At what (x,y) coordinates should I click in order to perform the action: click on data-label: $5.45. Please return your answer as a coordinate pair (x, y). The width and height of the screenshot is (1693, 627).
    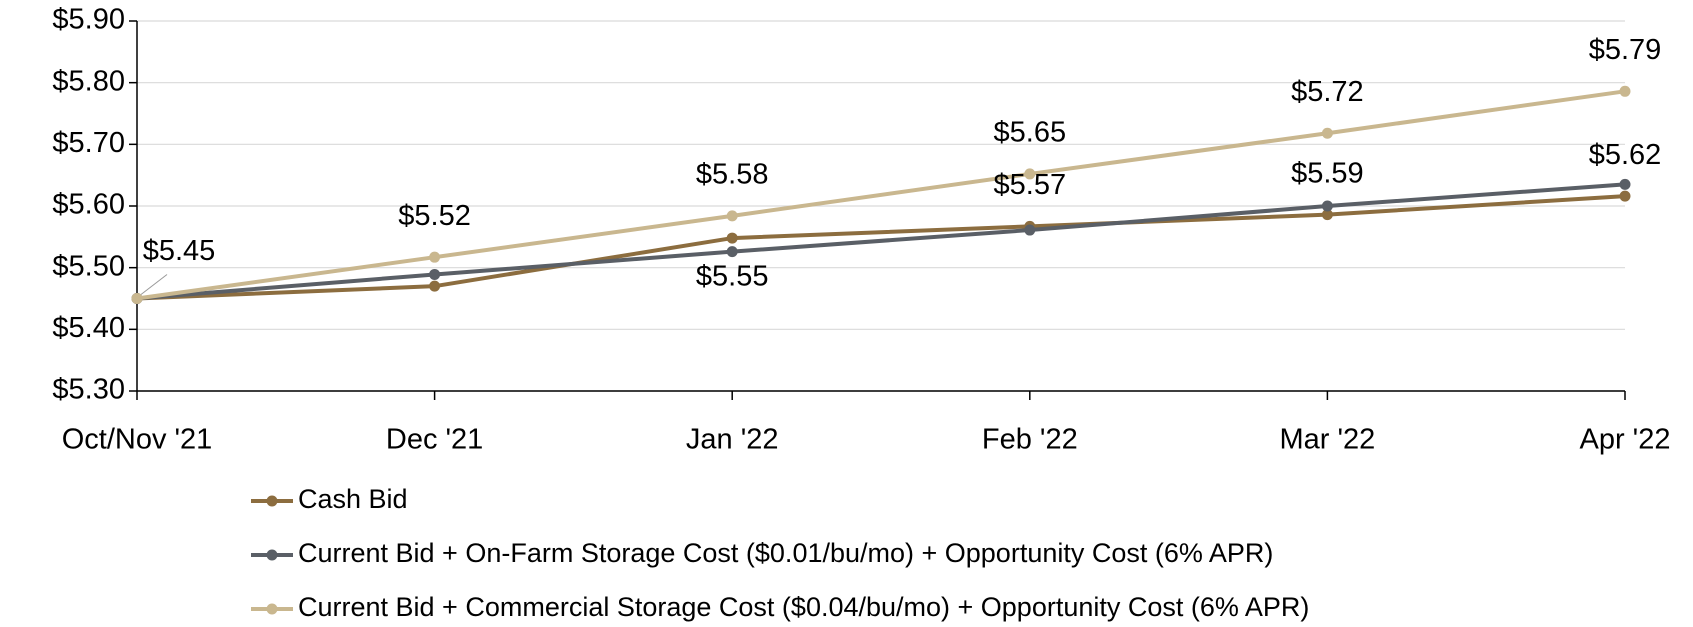
    Looking at the image, I should click on (179, 251).